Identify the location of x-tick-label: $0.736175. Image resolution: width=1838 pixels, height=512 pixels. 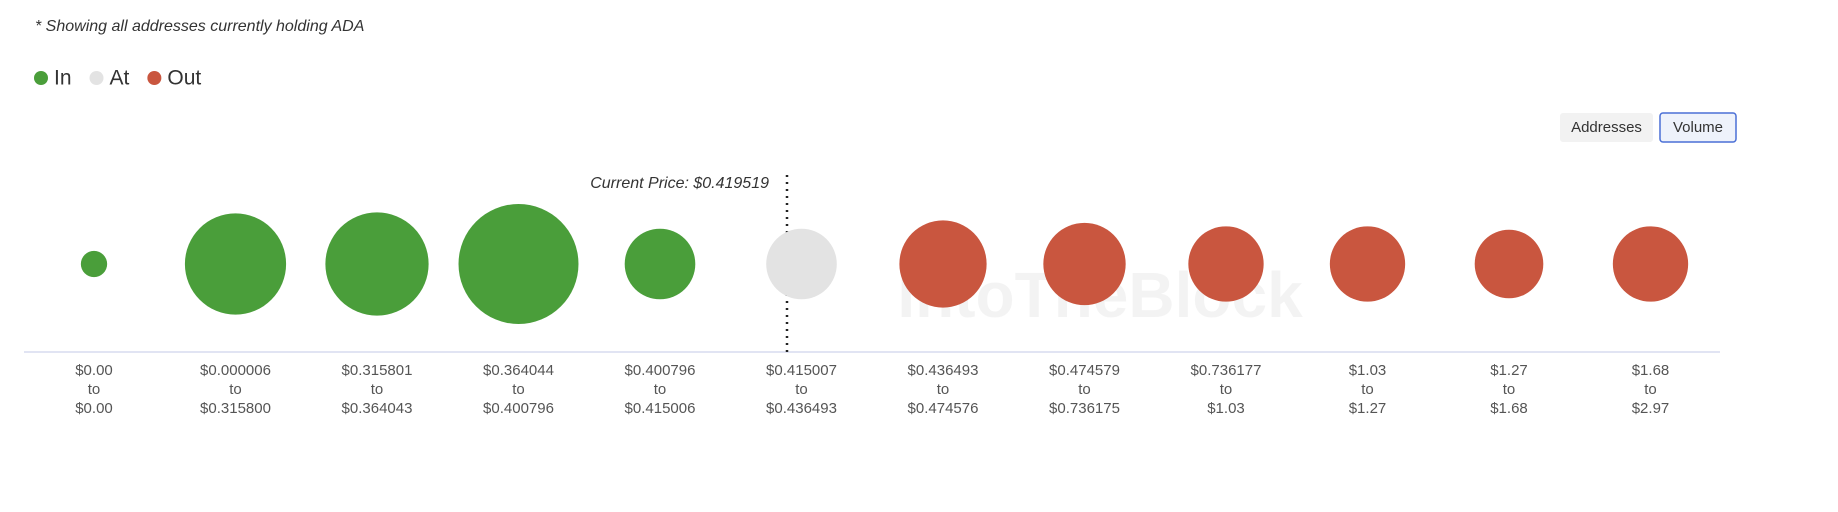
(1084, 408).